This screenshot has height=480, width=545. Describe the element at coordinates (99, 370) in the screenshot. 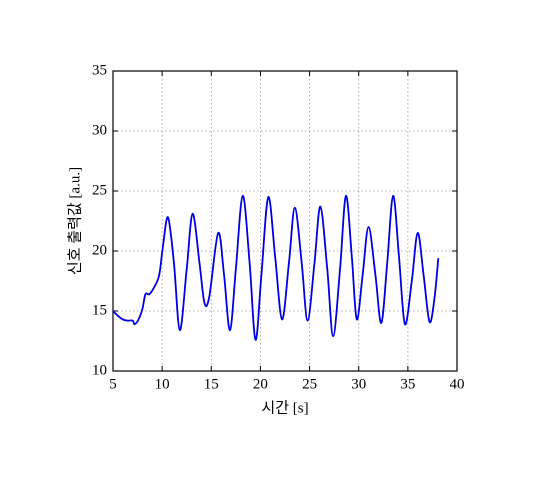

I see `y-tick-label: 10` at that location.